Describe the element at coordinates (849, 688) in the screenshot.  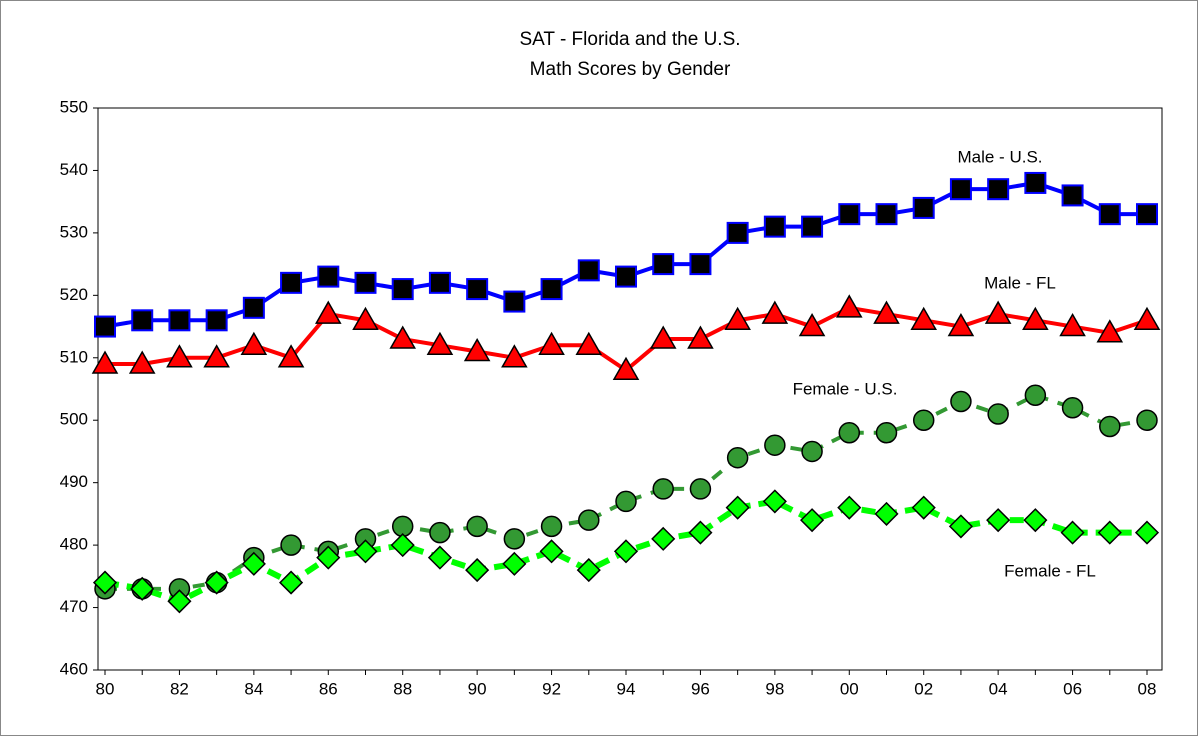
I see `x-tick-label: 00` at that location.